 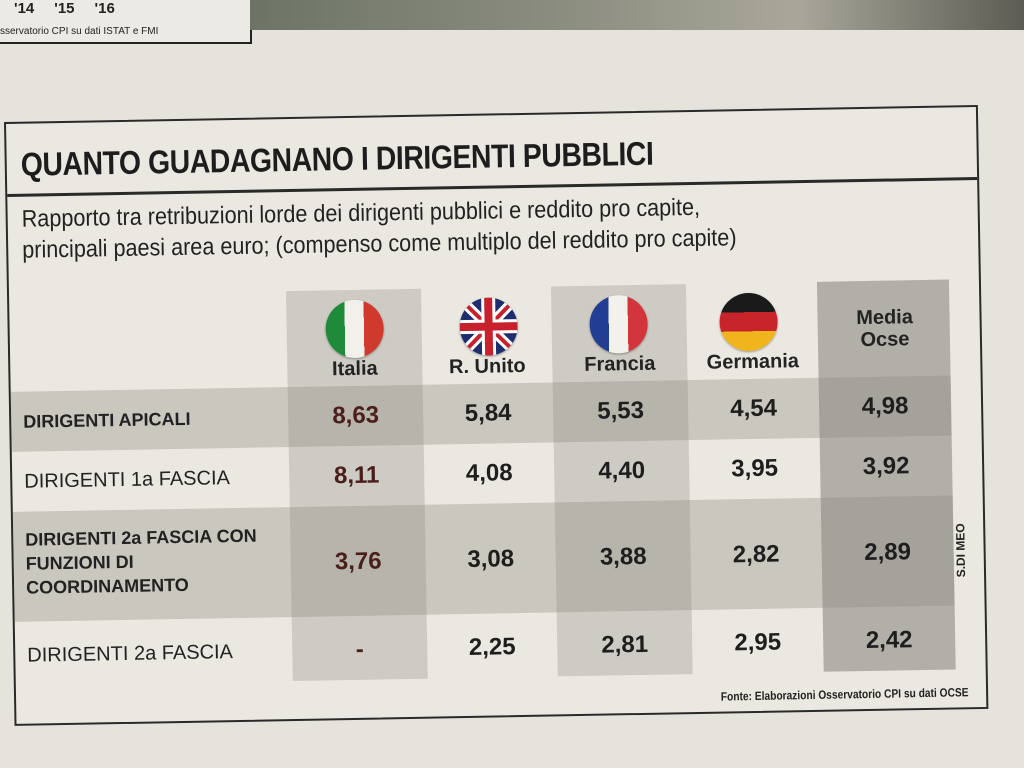 What do you see at coordinates (337, 158) in the screenshot?
I see `chart-title: QUANTO GUADAGNANO I DIRIGENTI PUBBLICI` at bounding box center [337, 158].